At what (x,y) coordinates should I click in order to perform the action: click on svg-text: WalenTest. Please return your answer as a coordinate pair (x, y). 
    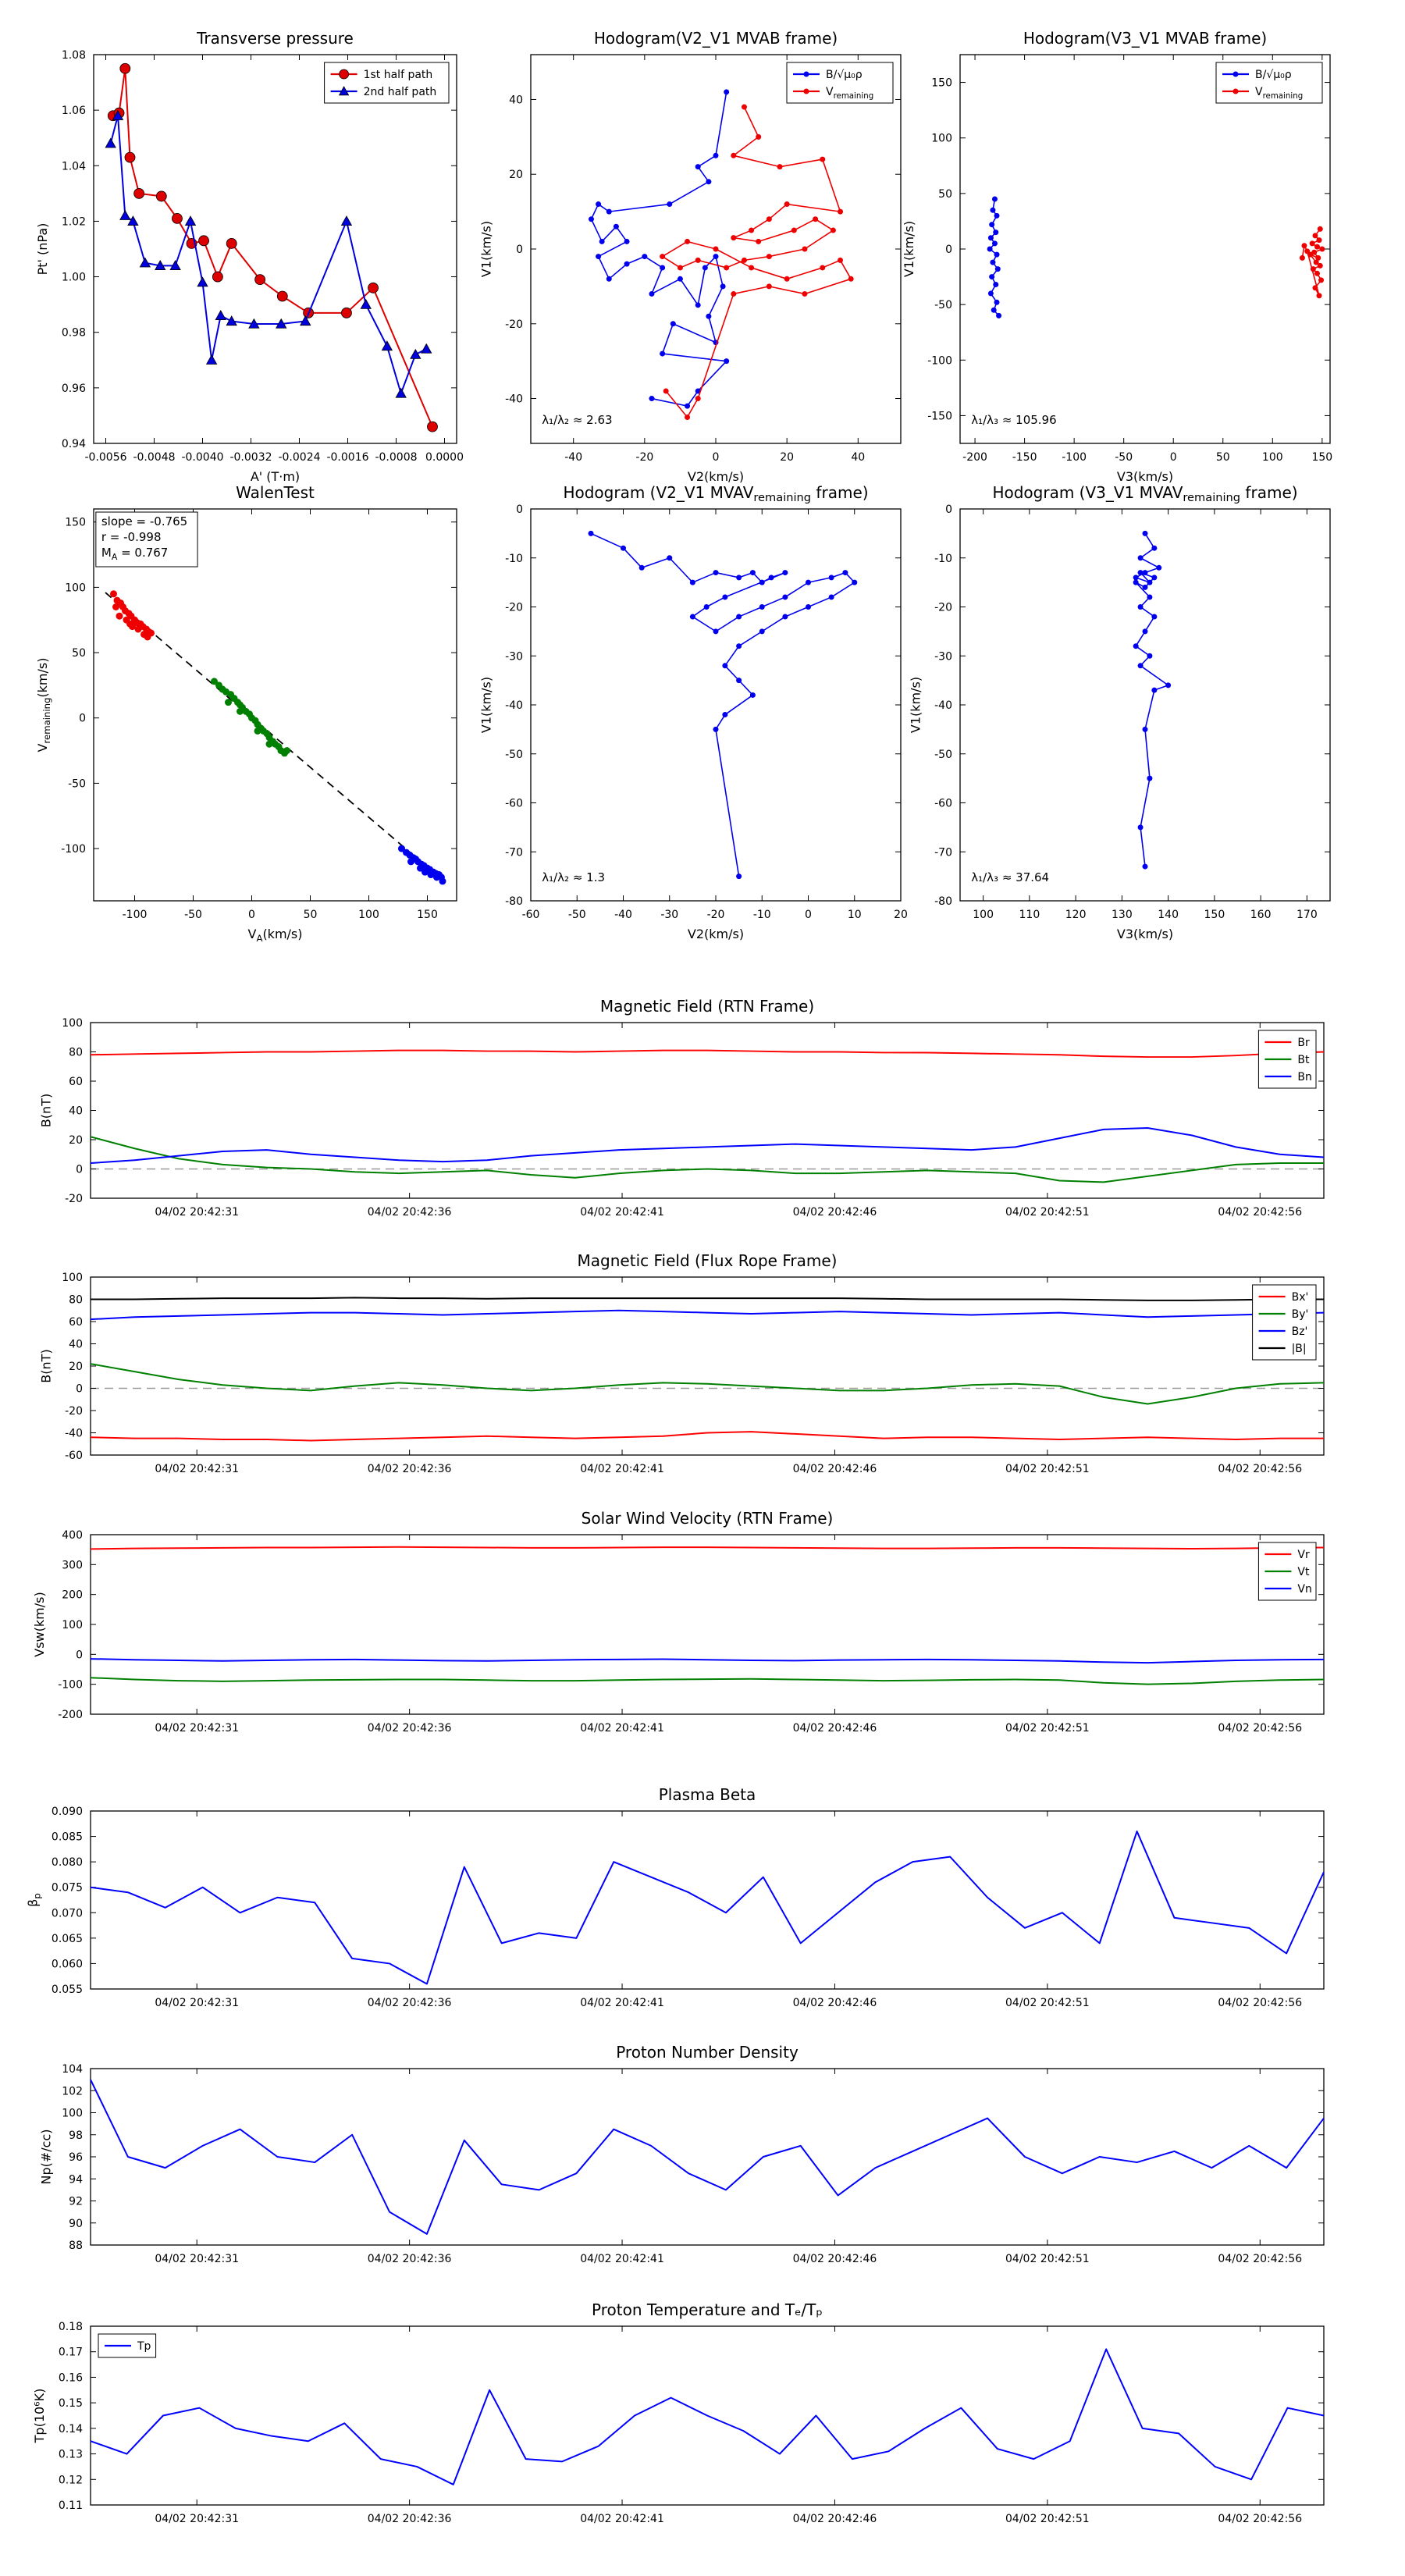
    Looking at the image, I should click on (275, 492).